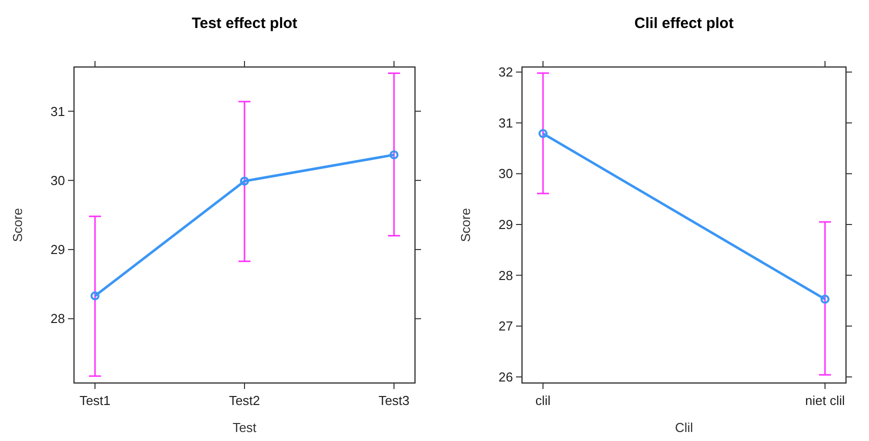 The height and width of the screenshot is (441, 869). What do you see at coordinates (95, 400) in the screenshot?
I see `x-tick-label: Test1` at bounding box center [95, 400].